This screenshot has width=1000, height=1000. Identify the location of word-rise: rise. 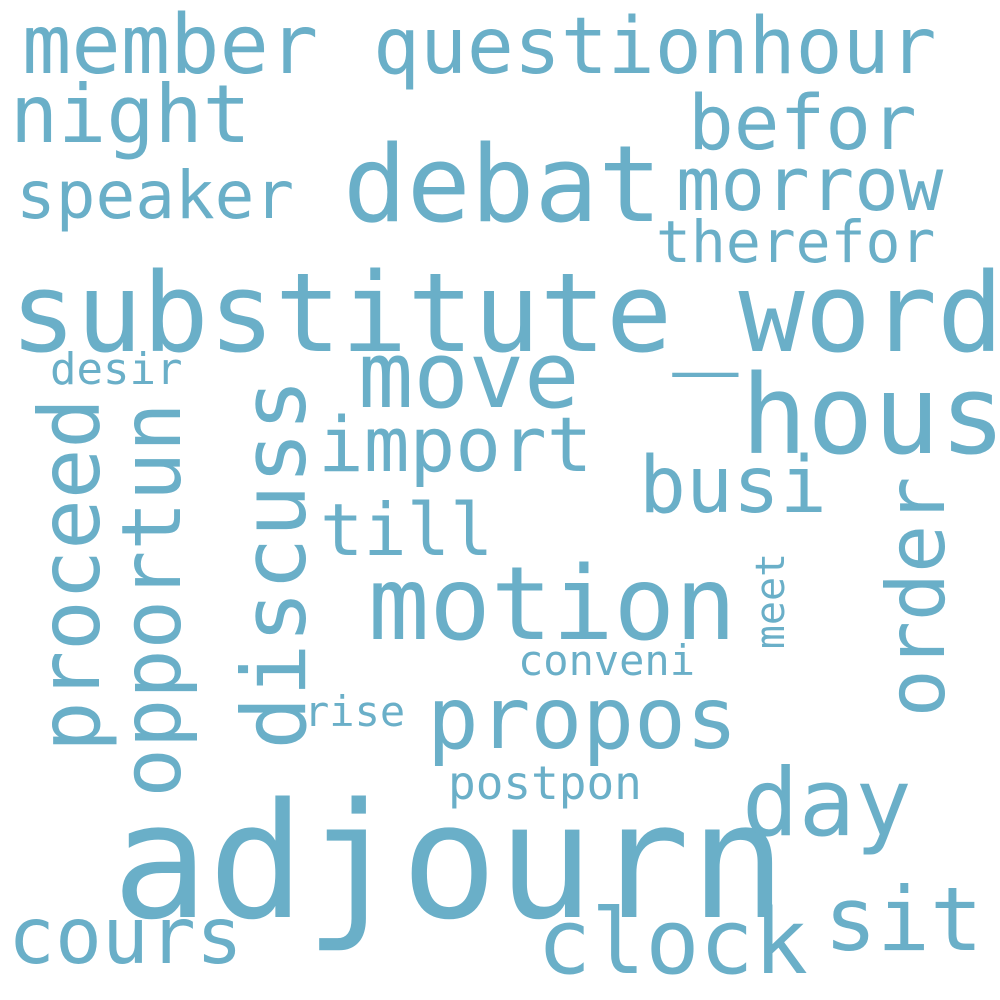
(355, 711).